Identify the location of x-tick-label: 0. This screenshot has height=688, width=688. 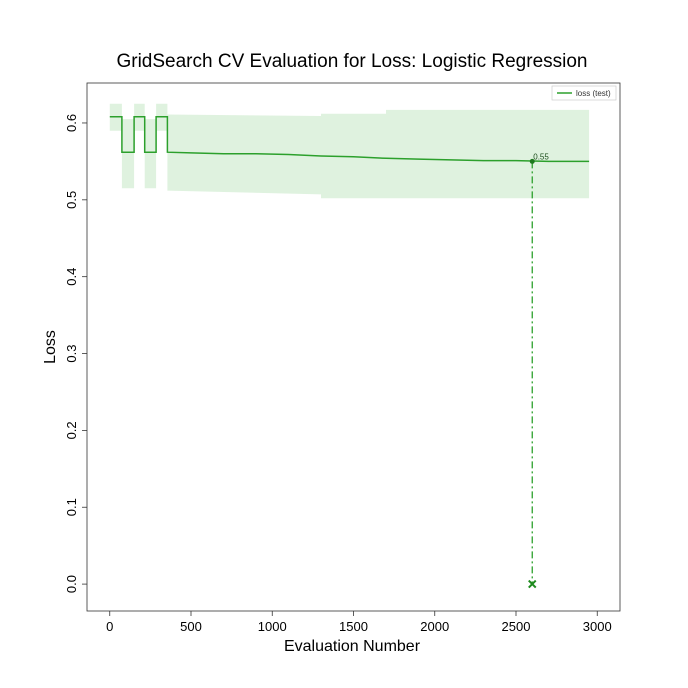
(109, 626).